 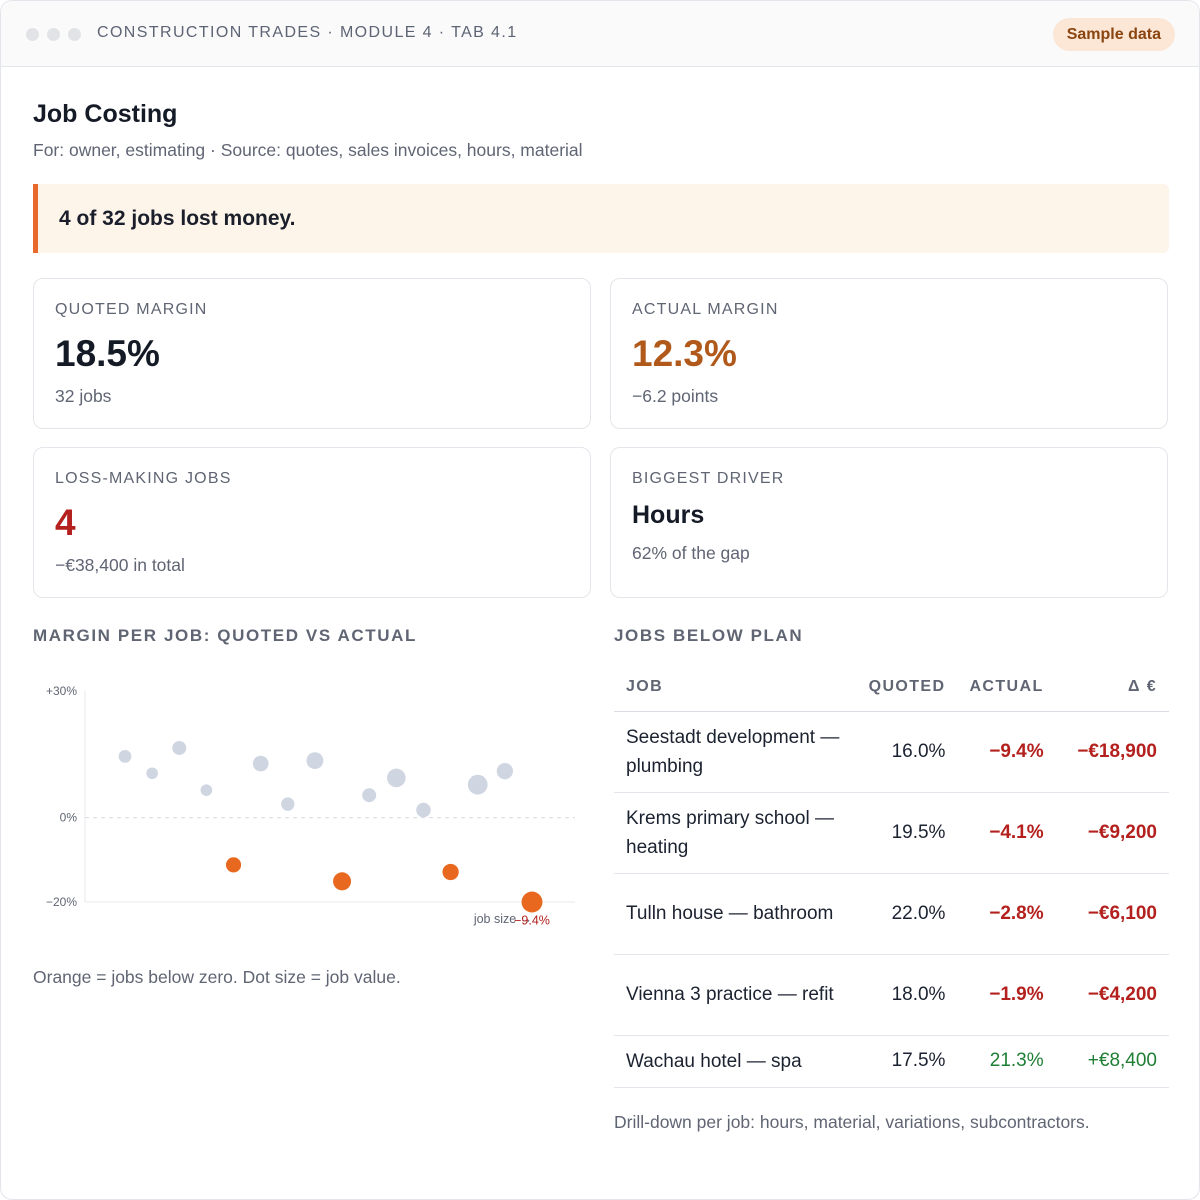 I want to click on delta-amount: −€6,100, so click(x=1112, y=914).